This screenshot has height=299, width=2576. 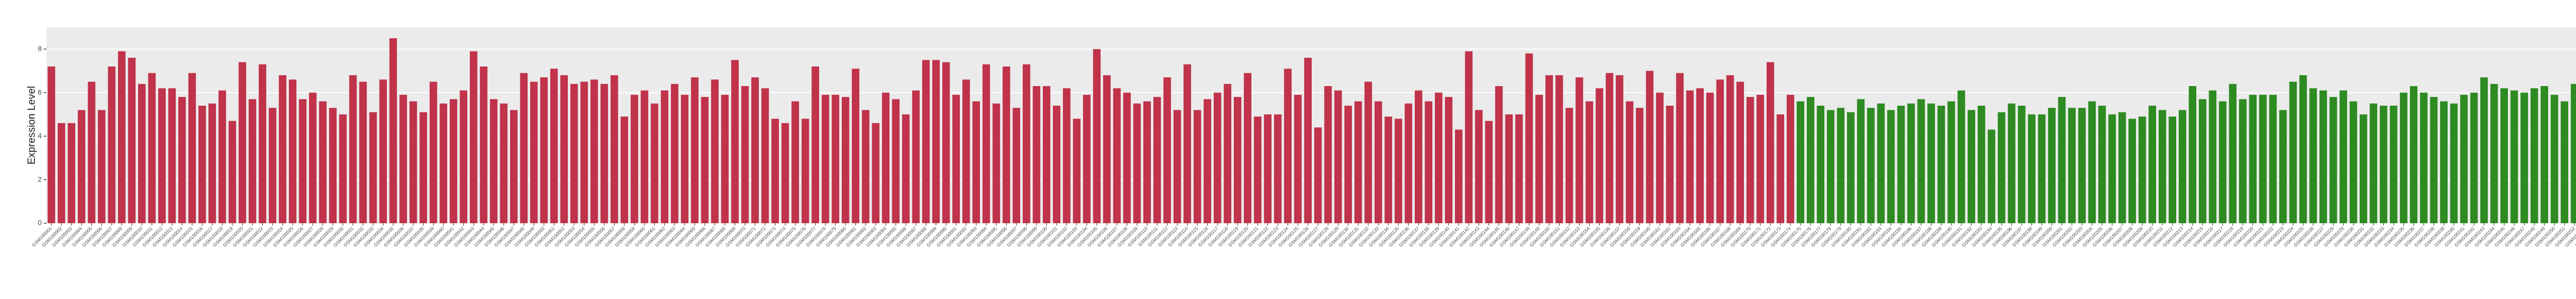 I want to click on y-tick-label: 2, so click(x=40, y=179).